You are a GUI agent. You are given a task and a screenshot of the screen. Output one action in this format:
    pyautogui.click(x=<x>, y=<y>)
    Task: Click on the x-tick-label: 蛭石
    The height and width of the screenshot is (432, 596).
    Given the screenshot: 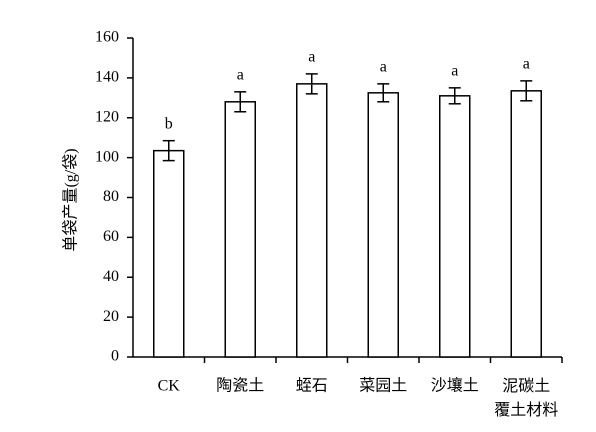 What is the action you would take?
    pyautogui.click(x=312, y=386)
    